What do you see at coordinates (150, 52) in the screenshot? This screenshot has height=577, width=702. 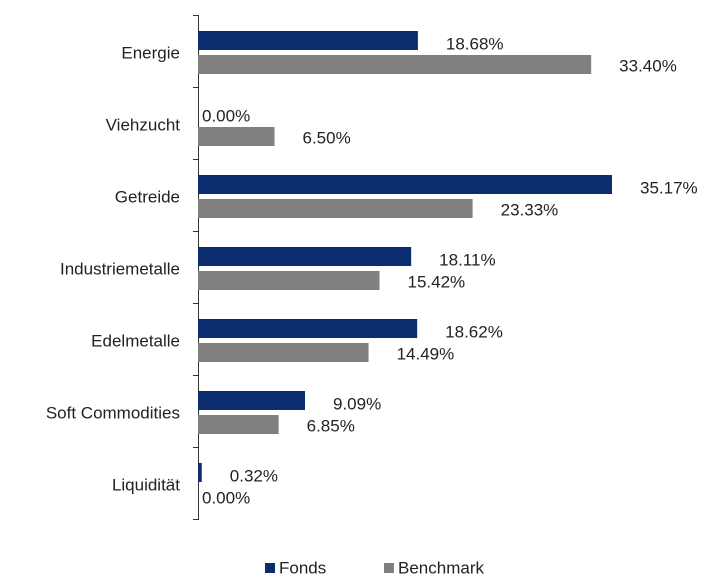 I see `category-label: Energie` at bounding box center [150, 52].